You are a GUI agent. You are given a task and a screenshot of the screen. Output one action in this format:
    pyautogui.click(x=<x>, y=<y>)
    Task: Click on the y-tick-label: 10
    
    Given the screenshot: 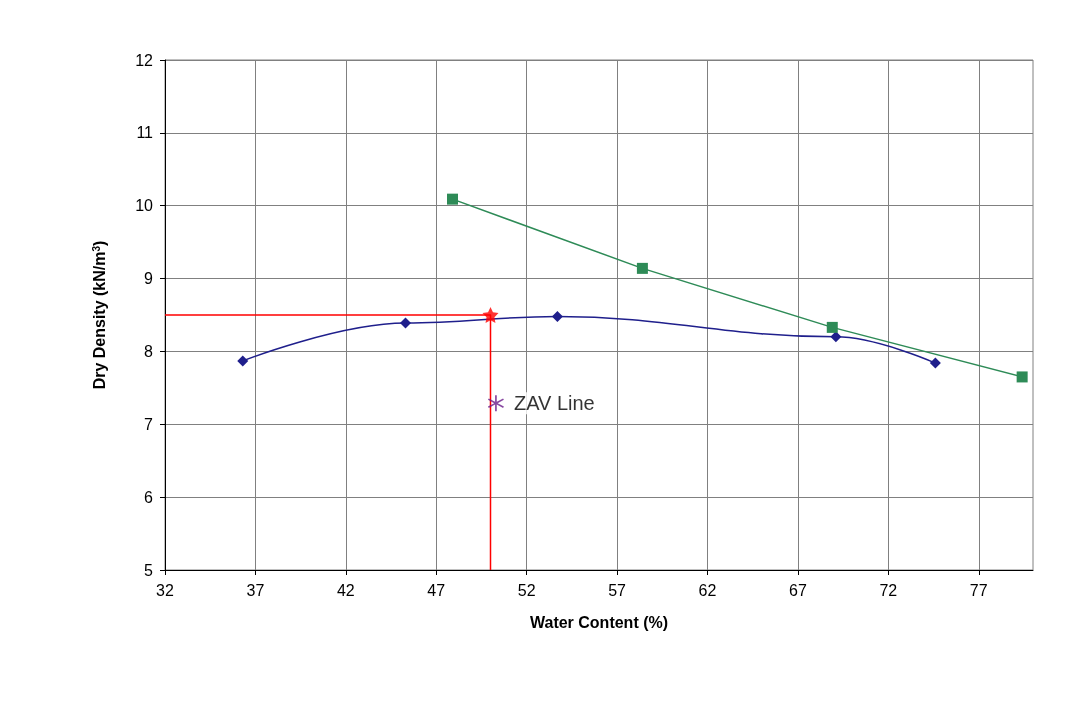 What is the action you would take?
    pyautogui.click(x=144, y=206)
    